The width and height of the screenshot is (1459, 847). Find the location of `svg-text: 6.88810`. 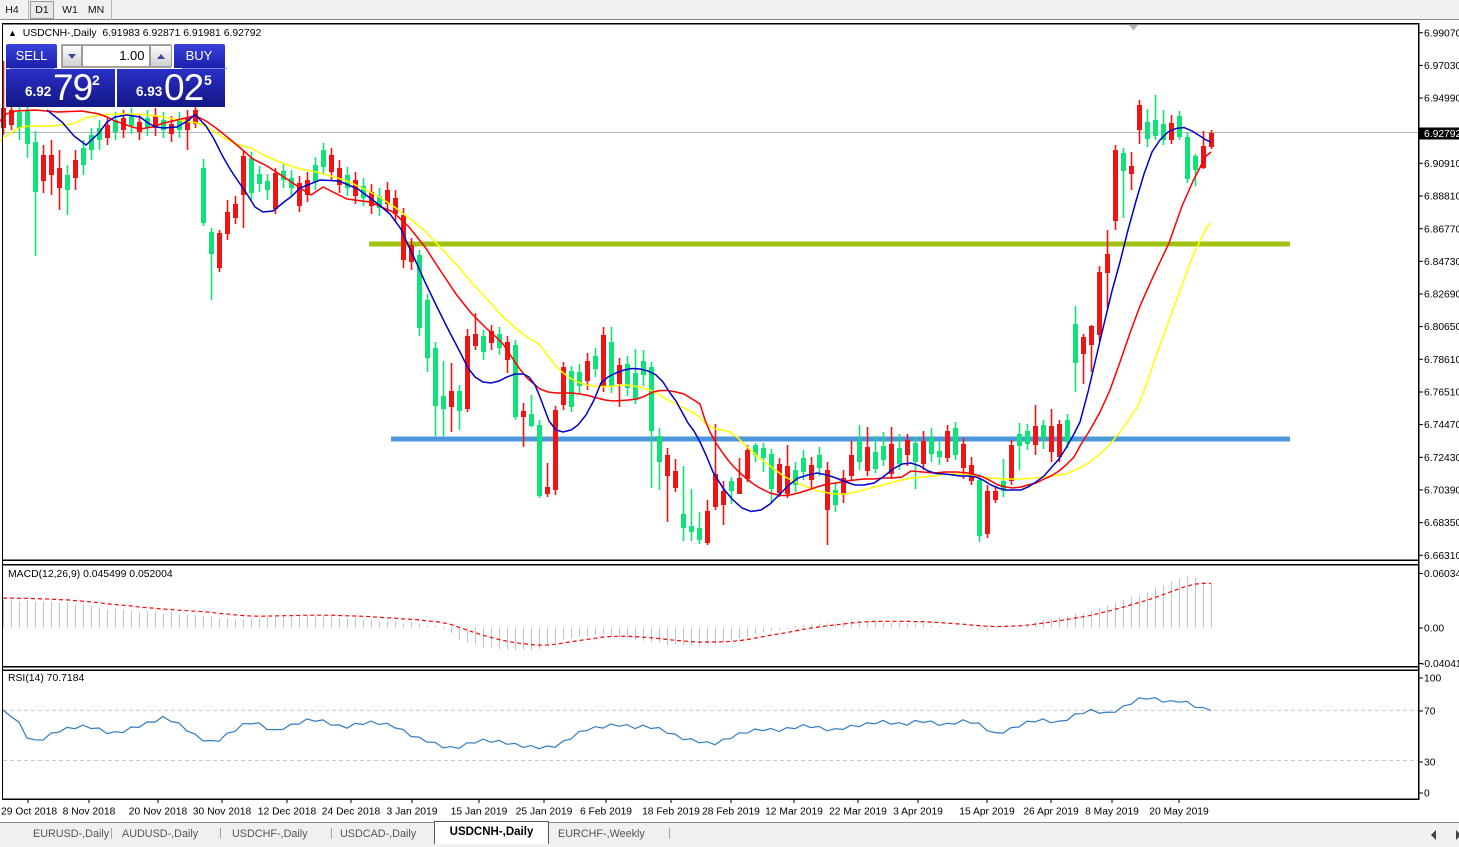

svg-text: 6.88810 is located at coordinates (1441, 197).